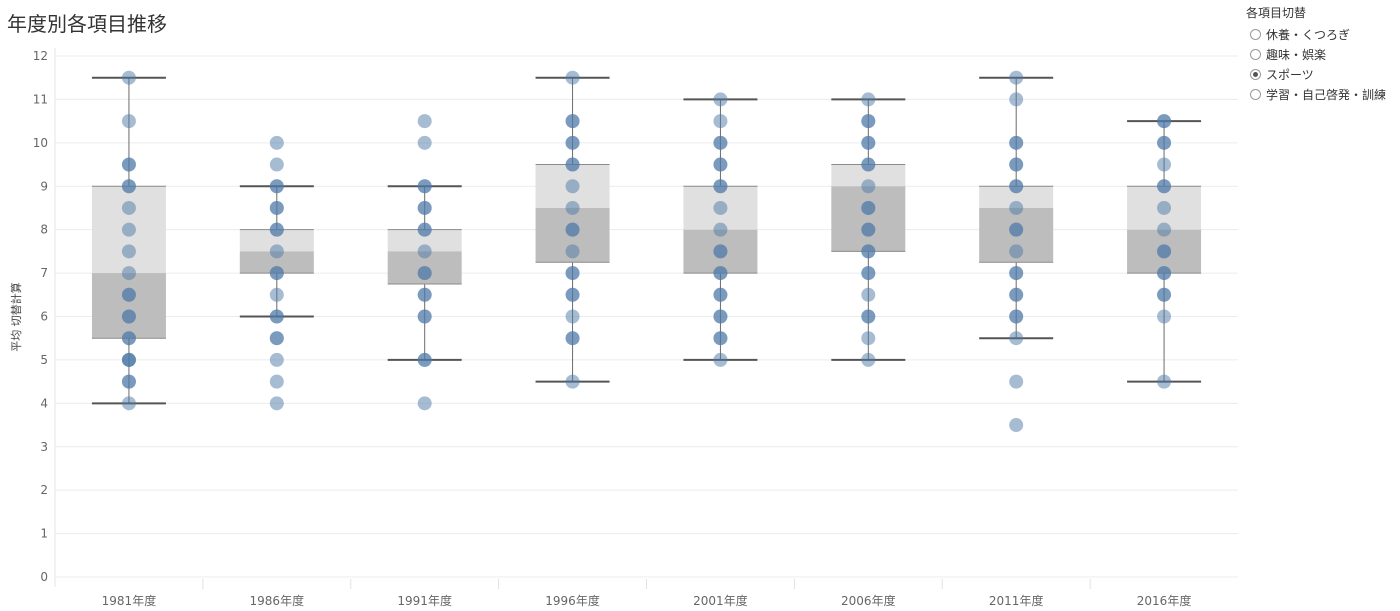 This screenshot has height=611, width=1400. I want to click on y-tick-label: 7, so click(44, 273).